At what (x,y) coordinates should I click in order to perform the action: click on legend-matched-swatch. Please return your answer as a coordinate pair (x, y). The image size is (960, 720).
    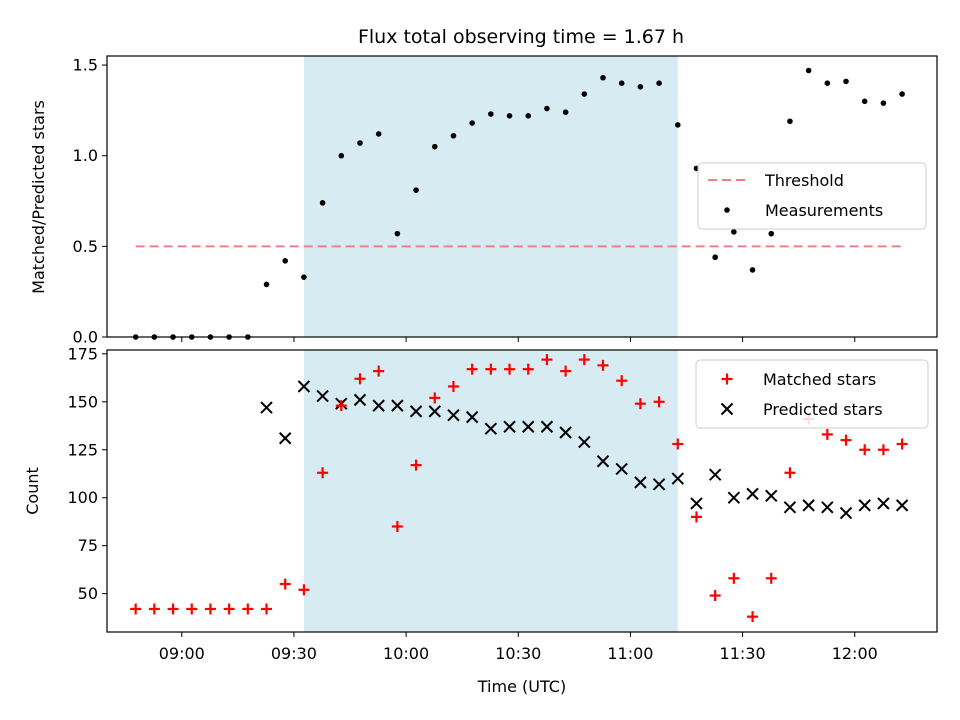
    Looking at the image, I should click on (727, 379).